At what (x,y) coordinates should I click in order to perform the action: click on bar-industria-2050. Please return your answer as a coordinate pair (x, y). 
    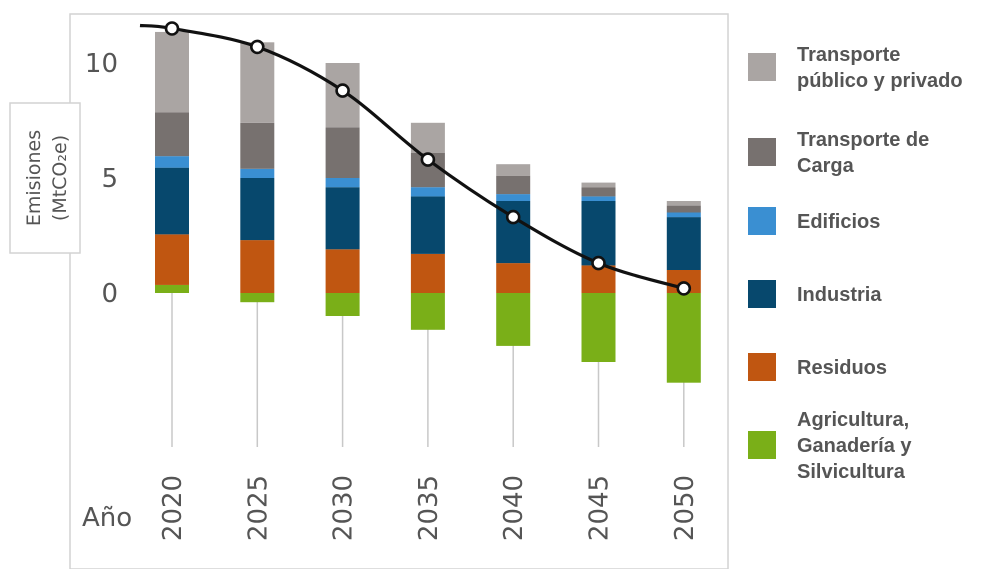
    Looking at the image, I should click on (683, 243).